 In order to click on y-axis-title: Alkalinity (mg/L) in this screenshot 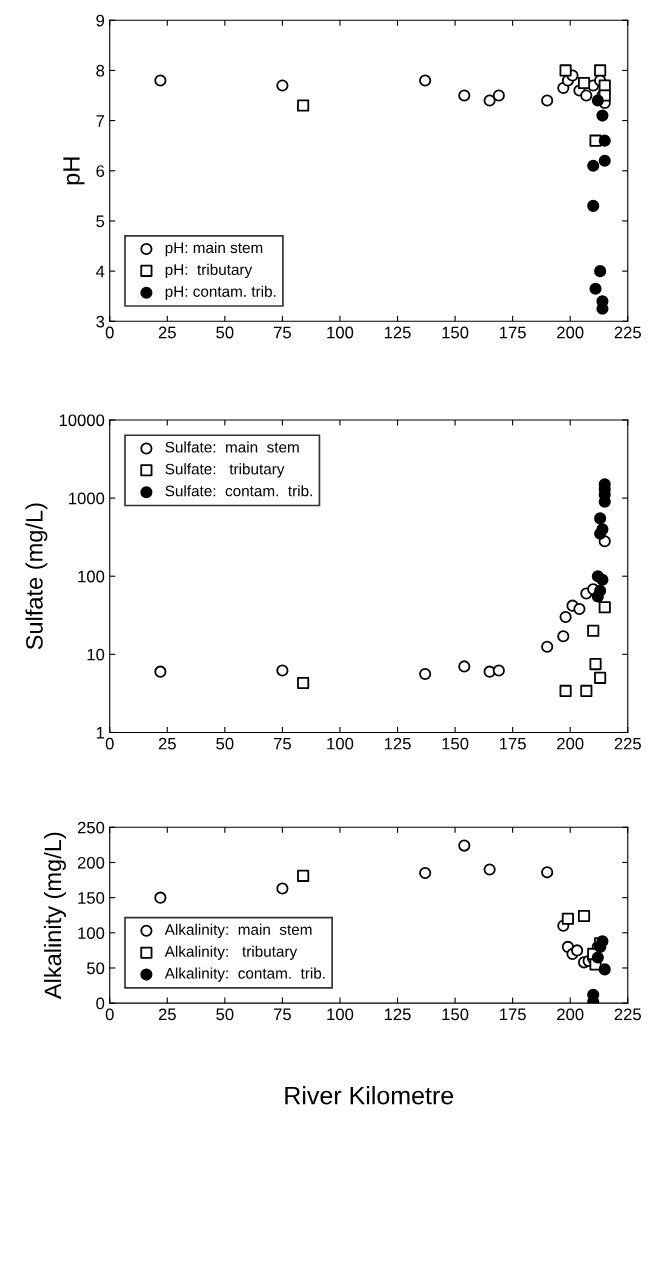, I will do `click(54, 916)`.